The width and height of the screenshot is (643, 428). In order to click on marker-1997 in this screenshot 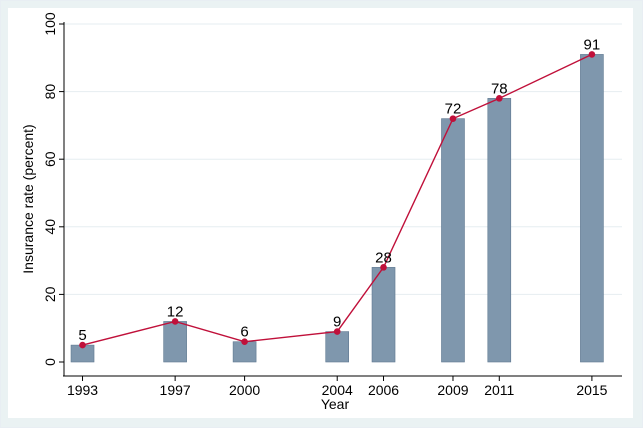, I will do `click(175, 321)`.